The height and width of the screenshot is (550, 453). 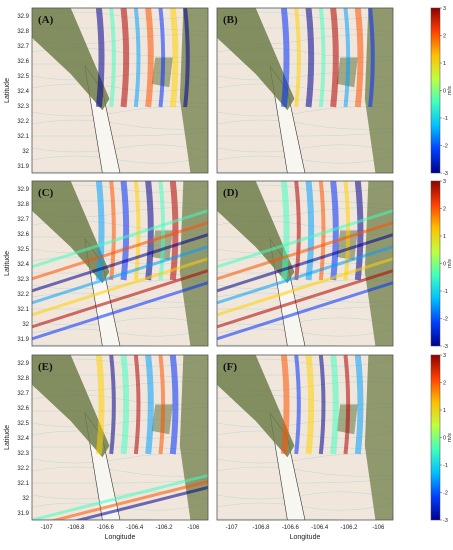 I want to click on colorbar-tick-label: 2, so click(x=444, y=210).